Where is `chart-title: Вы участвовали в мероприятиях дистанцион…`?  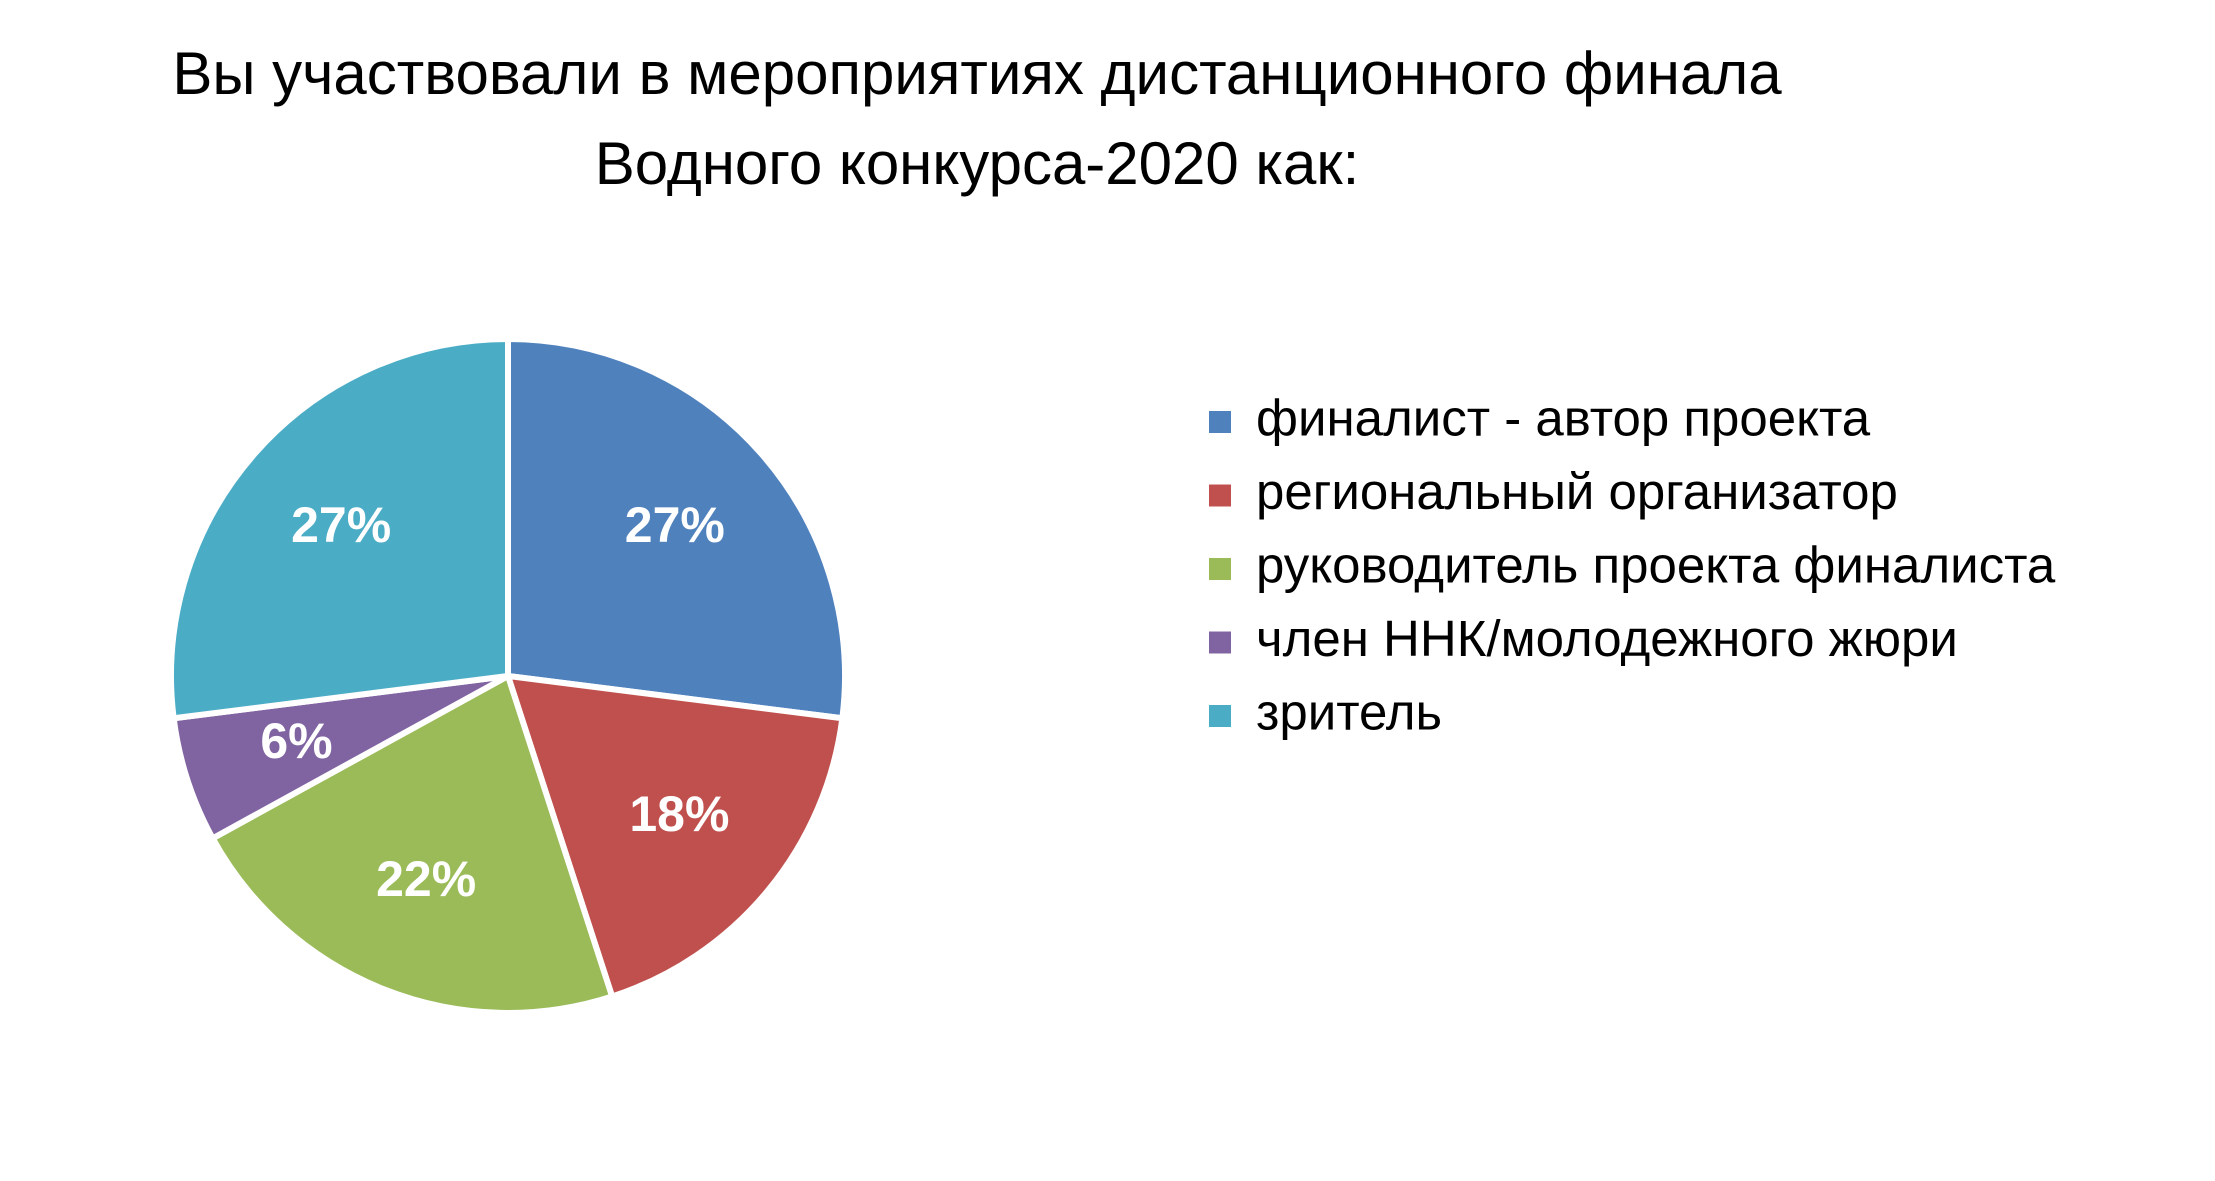 chart-title: Вы участвовали в мероприятиях дистанцион… is located at coordinates (977, 73).